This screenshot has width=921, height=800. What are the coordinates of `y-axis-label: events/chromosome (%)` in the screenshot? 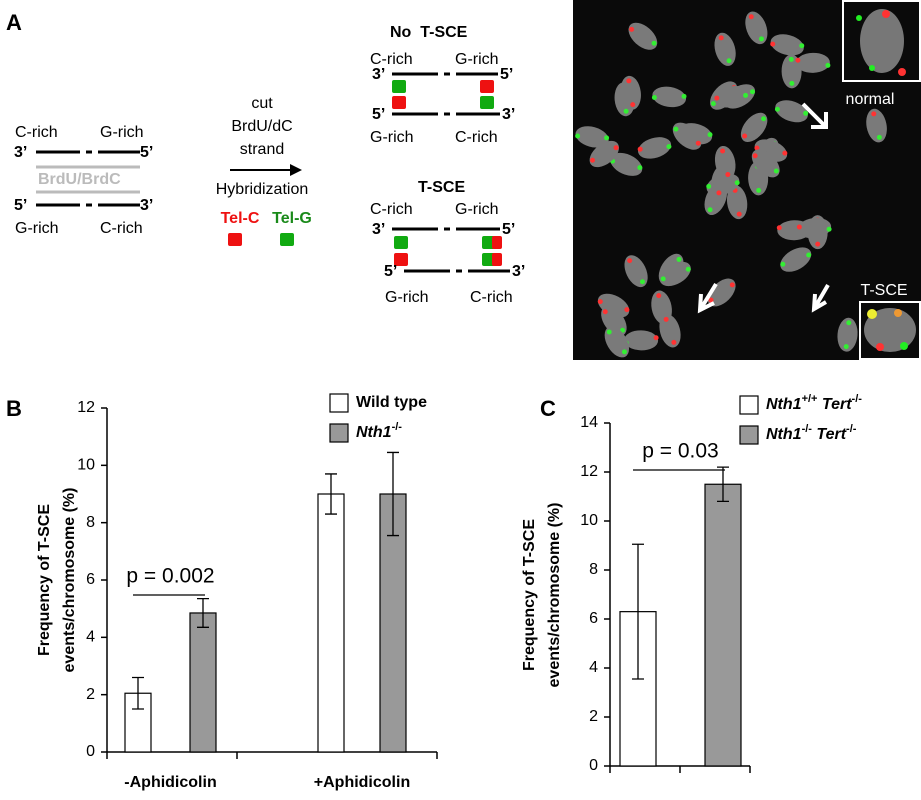 It's located at (554, 595).